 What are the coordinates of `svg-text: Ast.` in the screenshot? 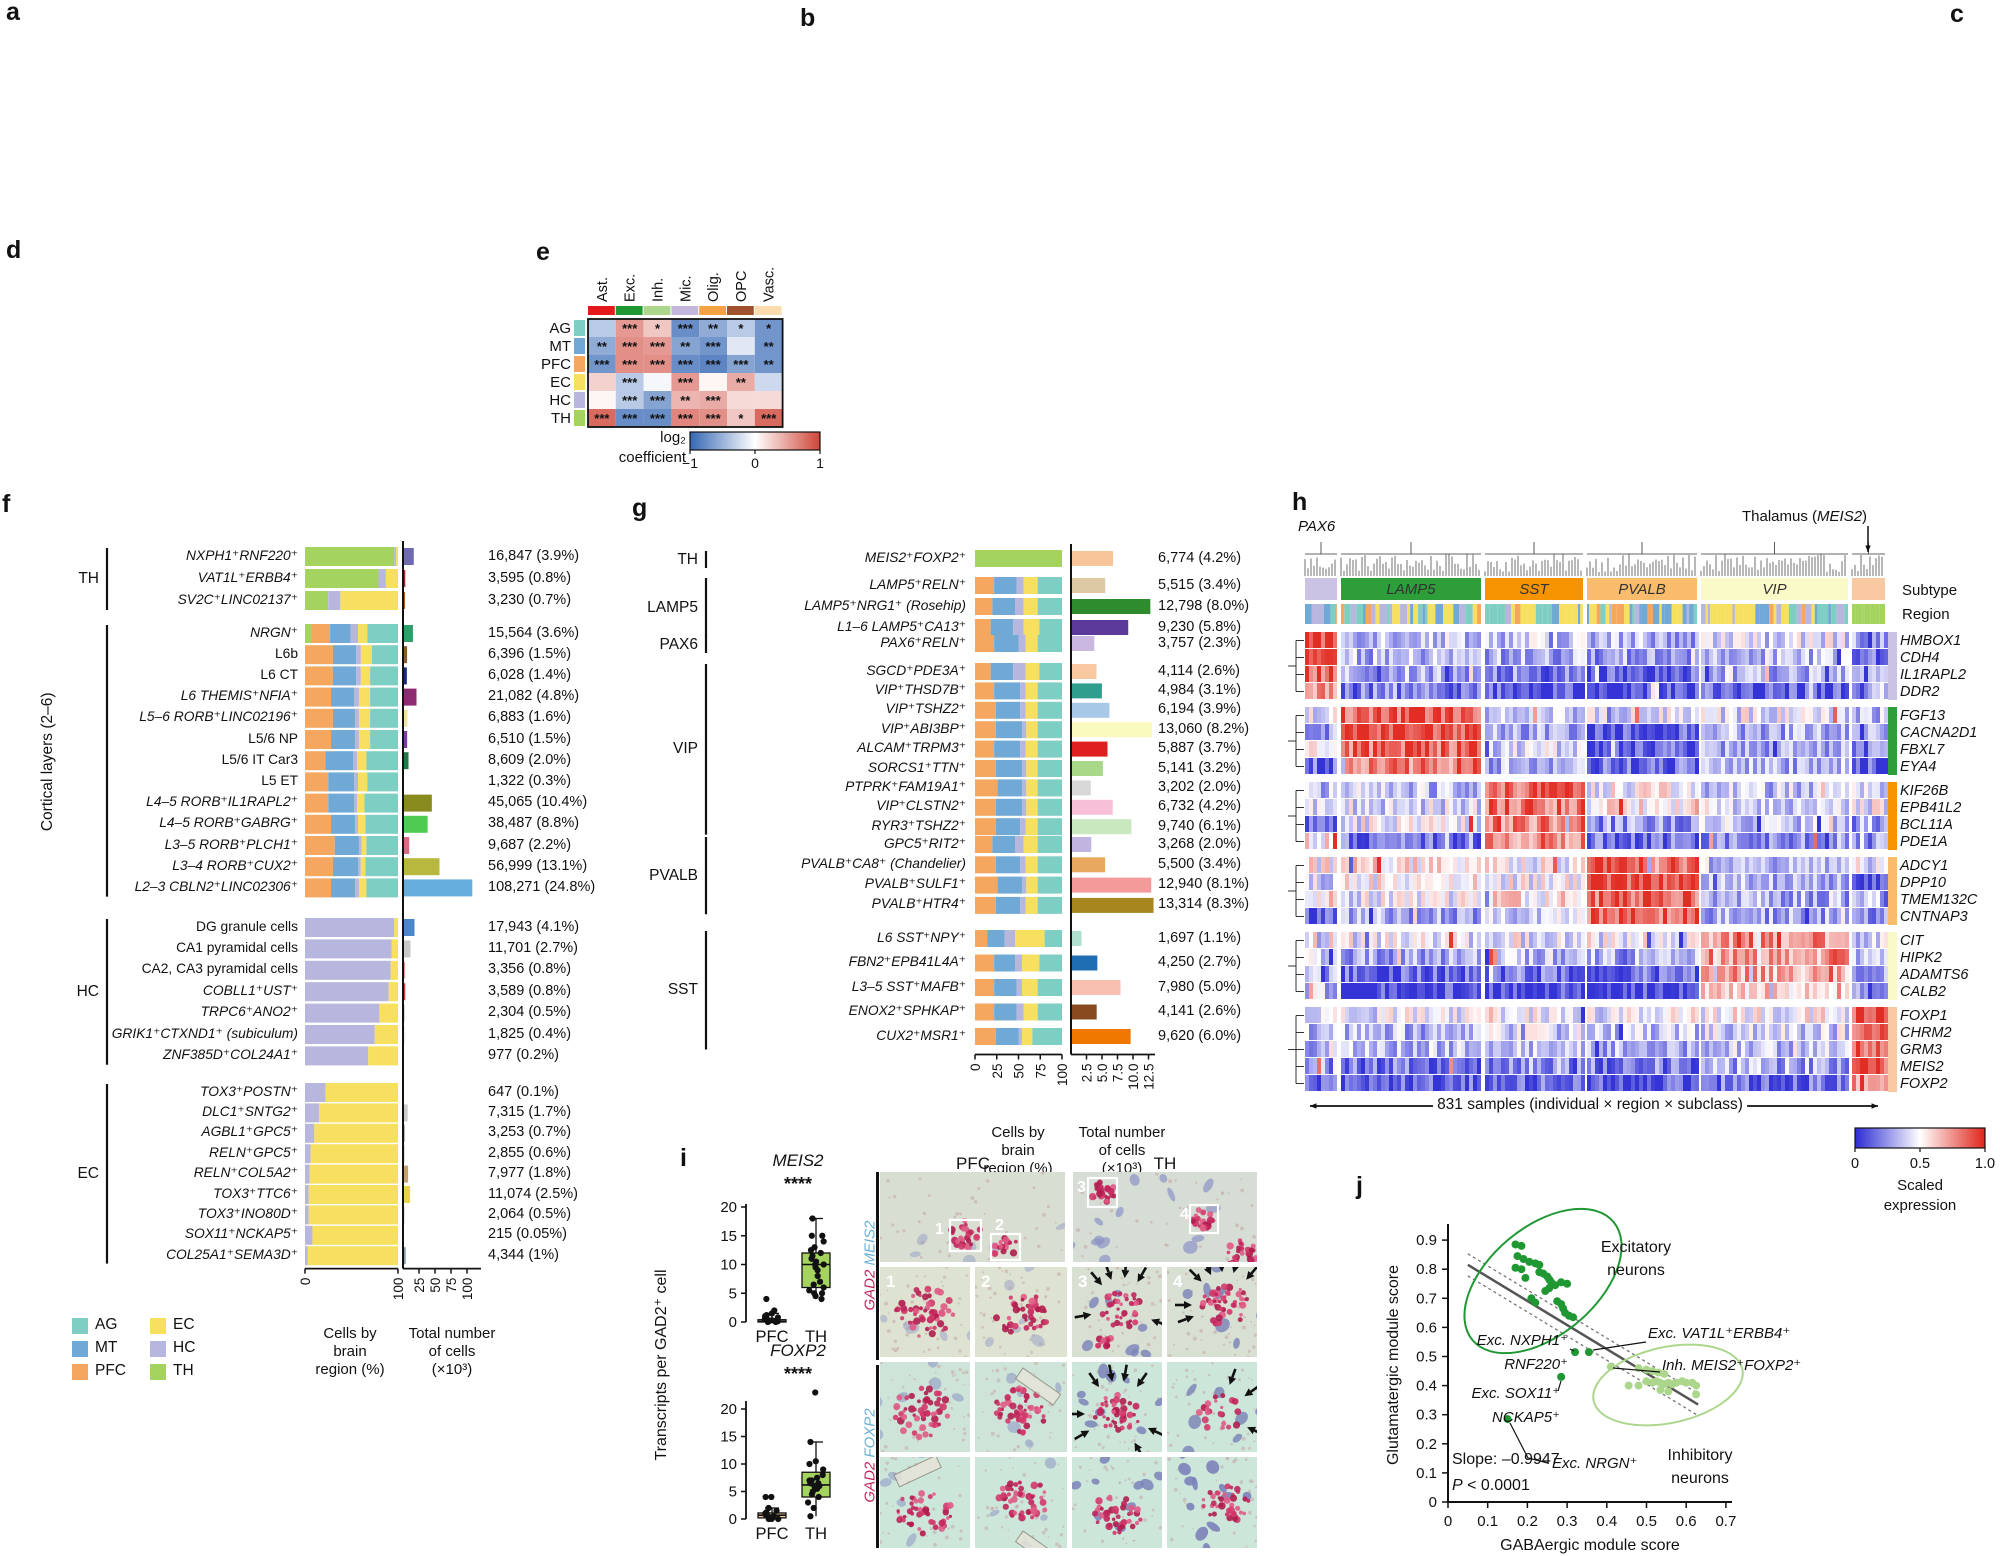 It's located at (603, 289).